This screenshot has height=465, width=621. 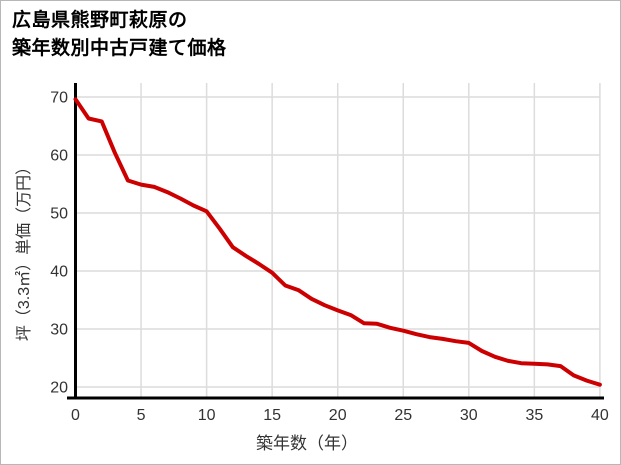 I want to click on x-tick-label: 35, so click(x=534, y=415).